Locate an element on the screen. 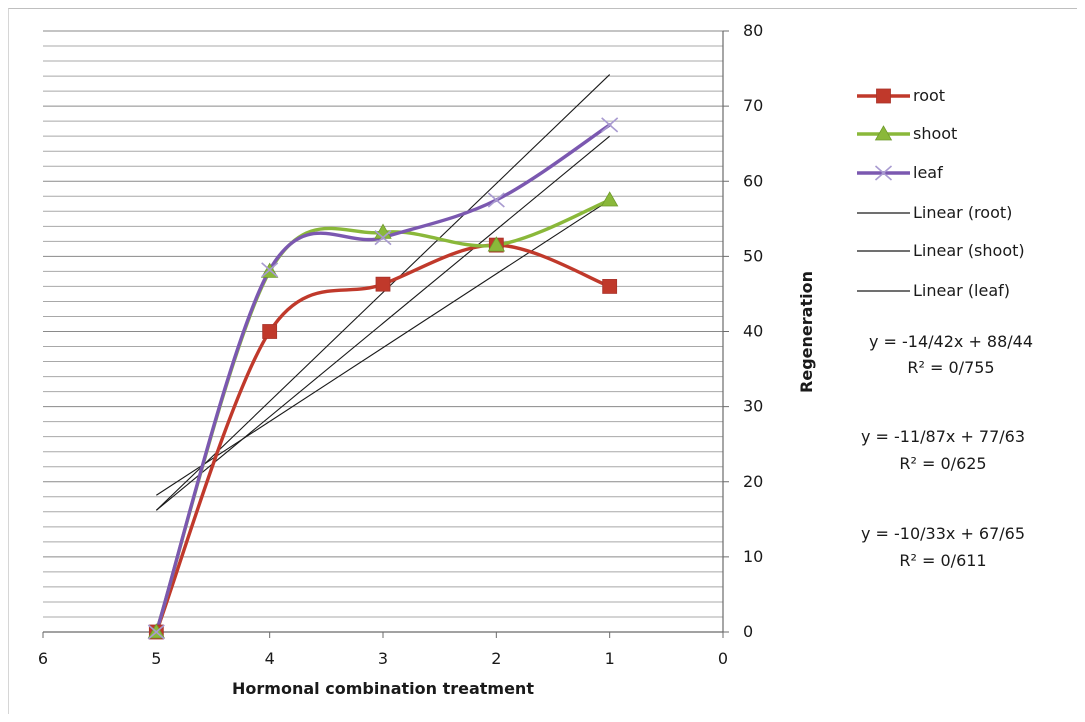  r-squared-text: R² = 0/611 is located at coordinates (942, 560).